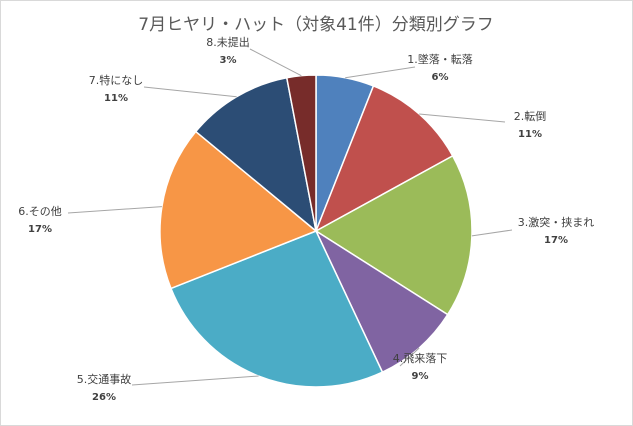 Image resolution: width=633 pixels, height=426 pixels. Describe the element at coordinates (40, 229) in the screenshot. I see `data-label-percent-6: 17%` at that location.